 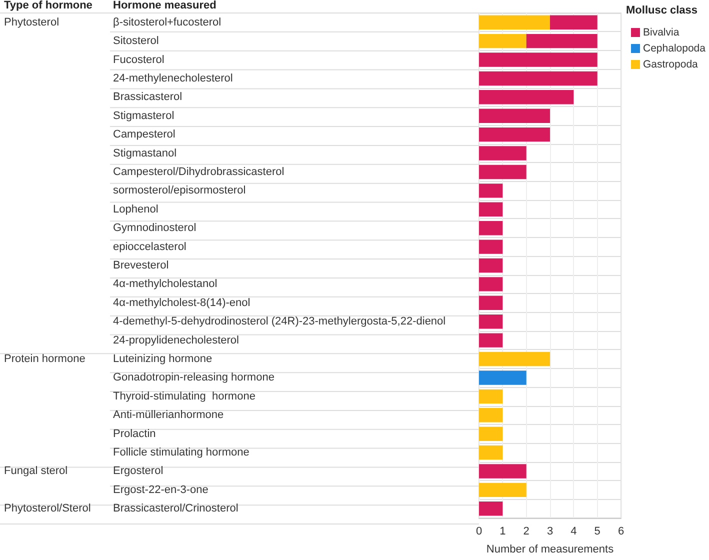 What do you see at coordinates (149, 246) in the screenshot?
I see `y-tick-label: epioccelasterol` at bounding box center [149, 246].